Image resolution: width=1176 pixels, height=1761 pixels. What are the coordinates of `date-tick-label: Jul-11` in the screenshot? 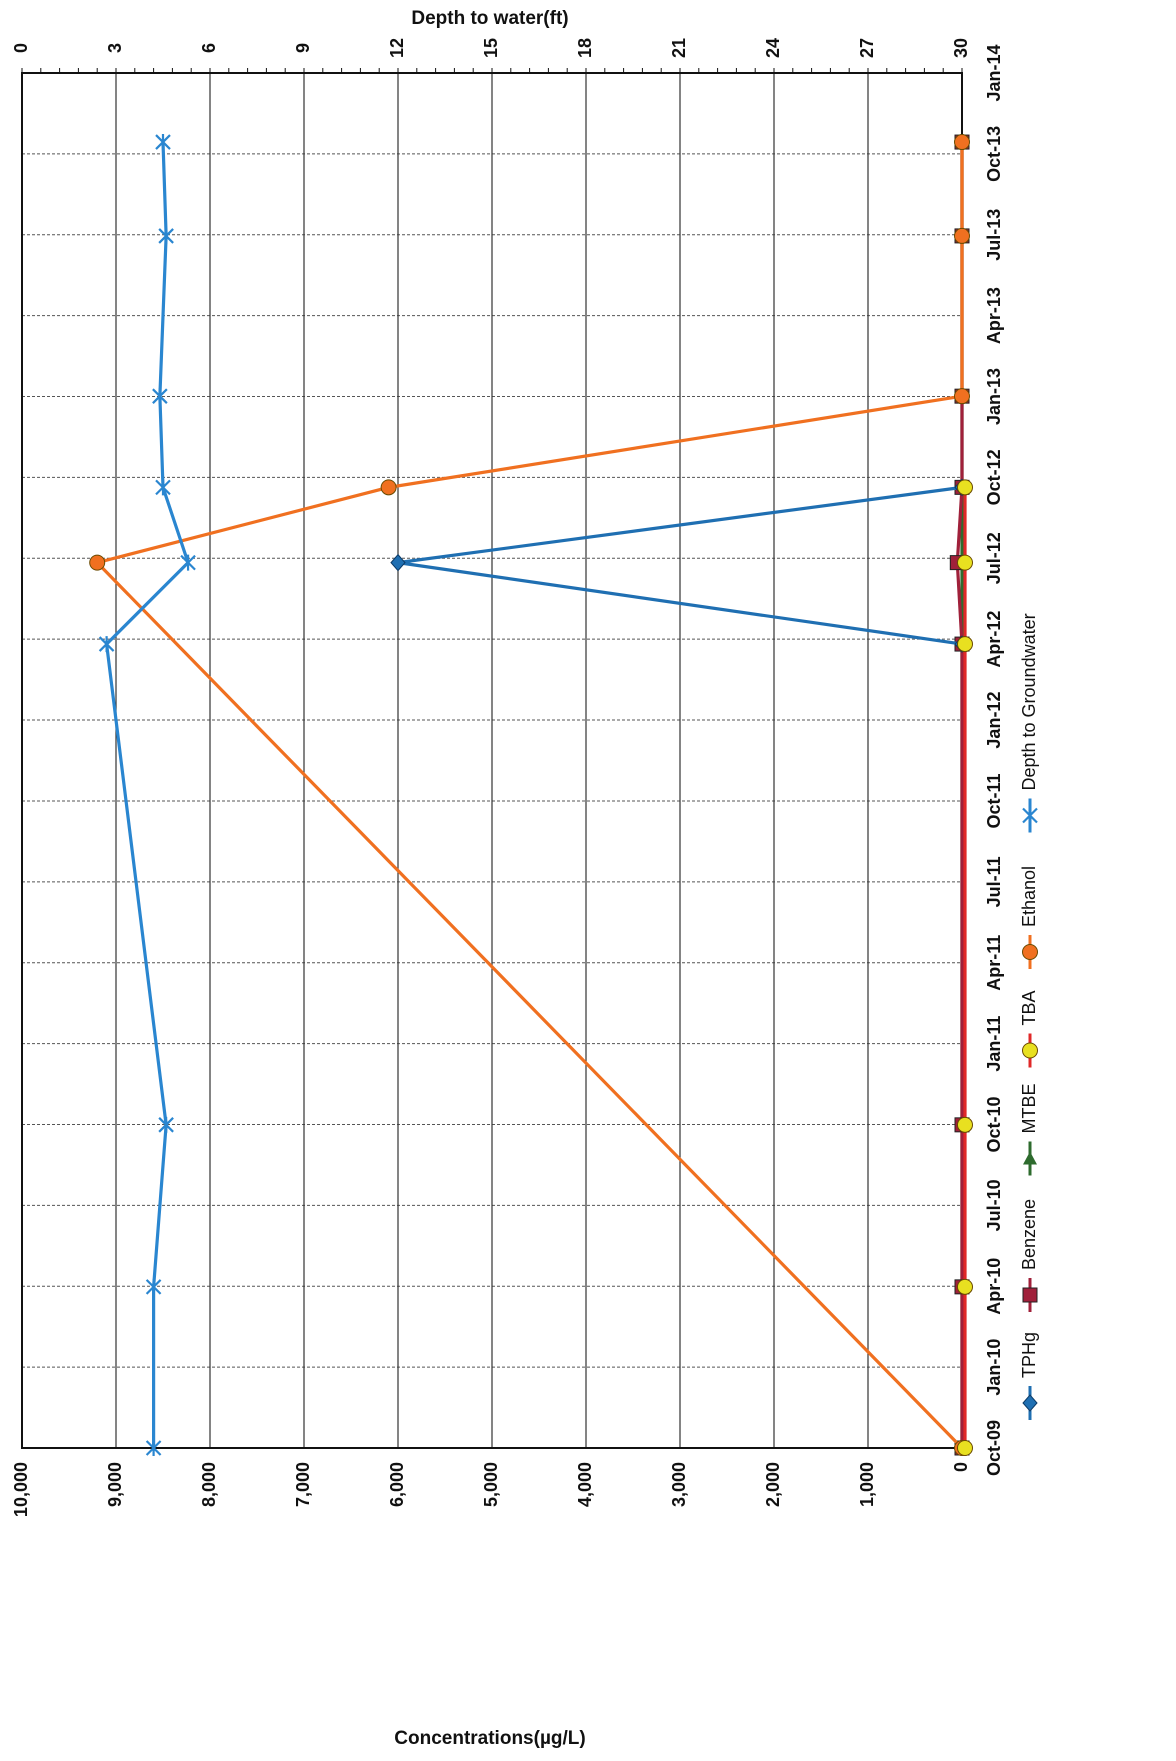 It's located at (994, 881).